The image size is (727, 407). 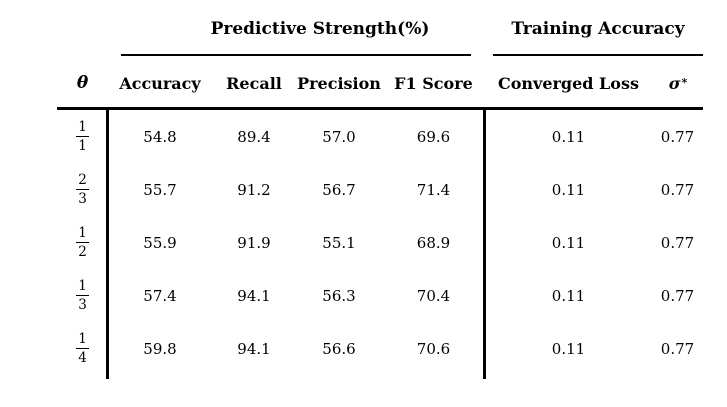 I want to click on theta-fraction: 1 1, so click(x=82, y=136).